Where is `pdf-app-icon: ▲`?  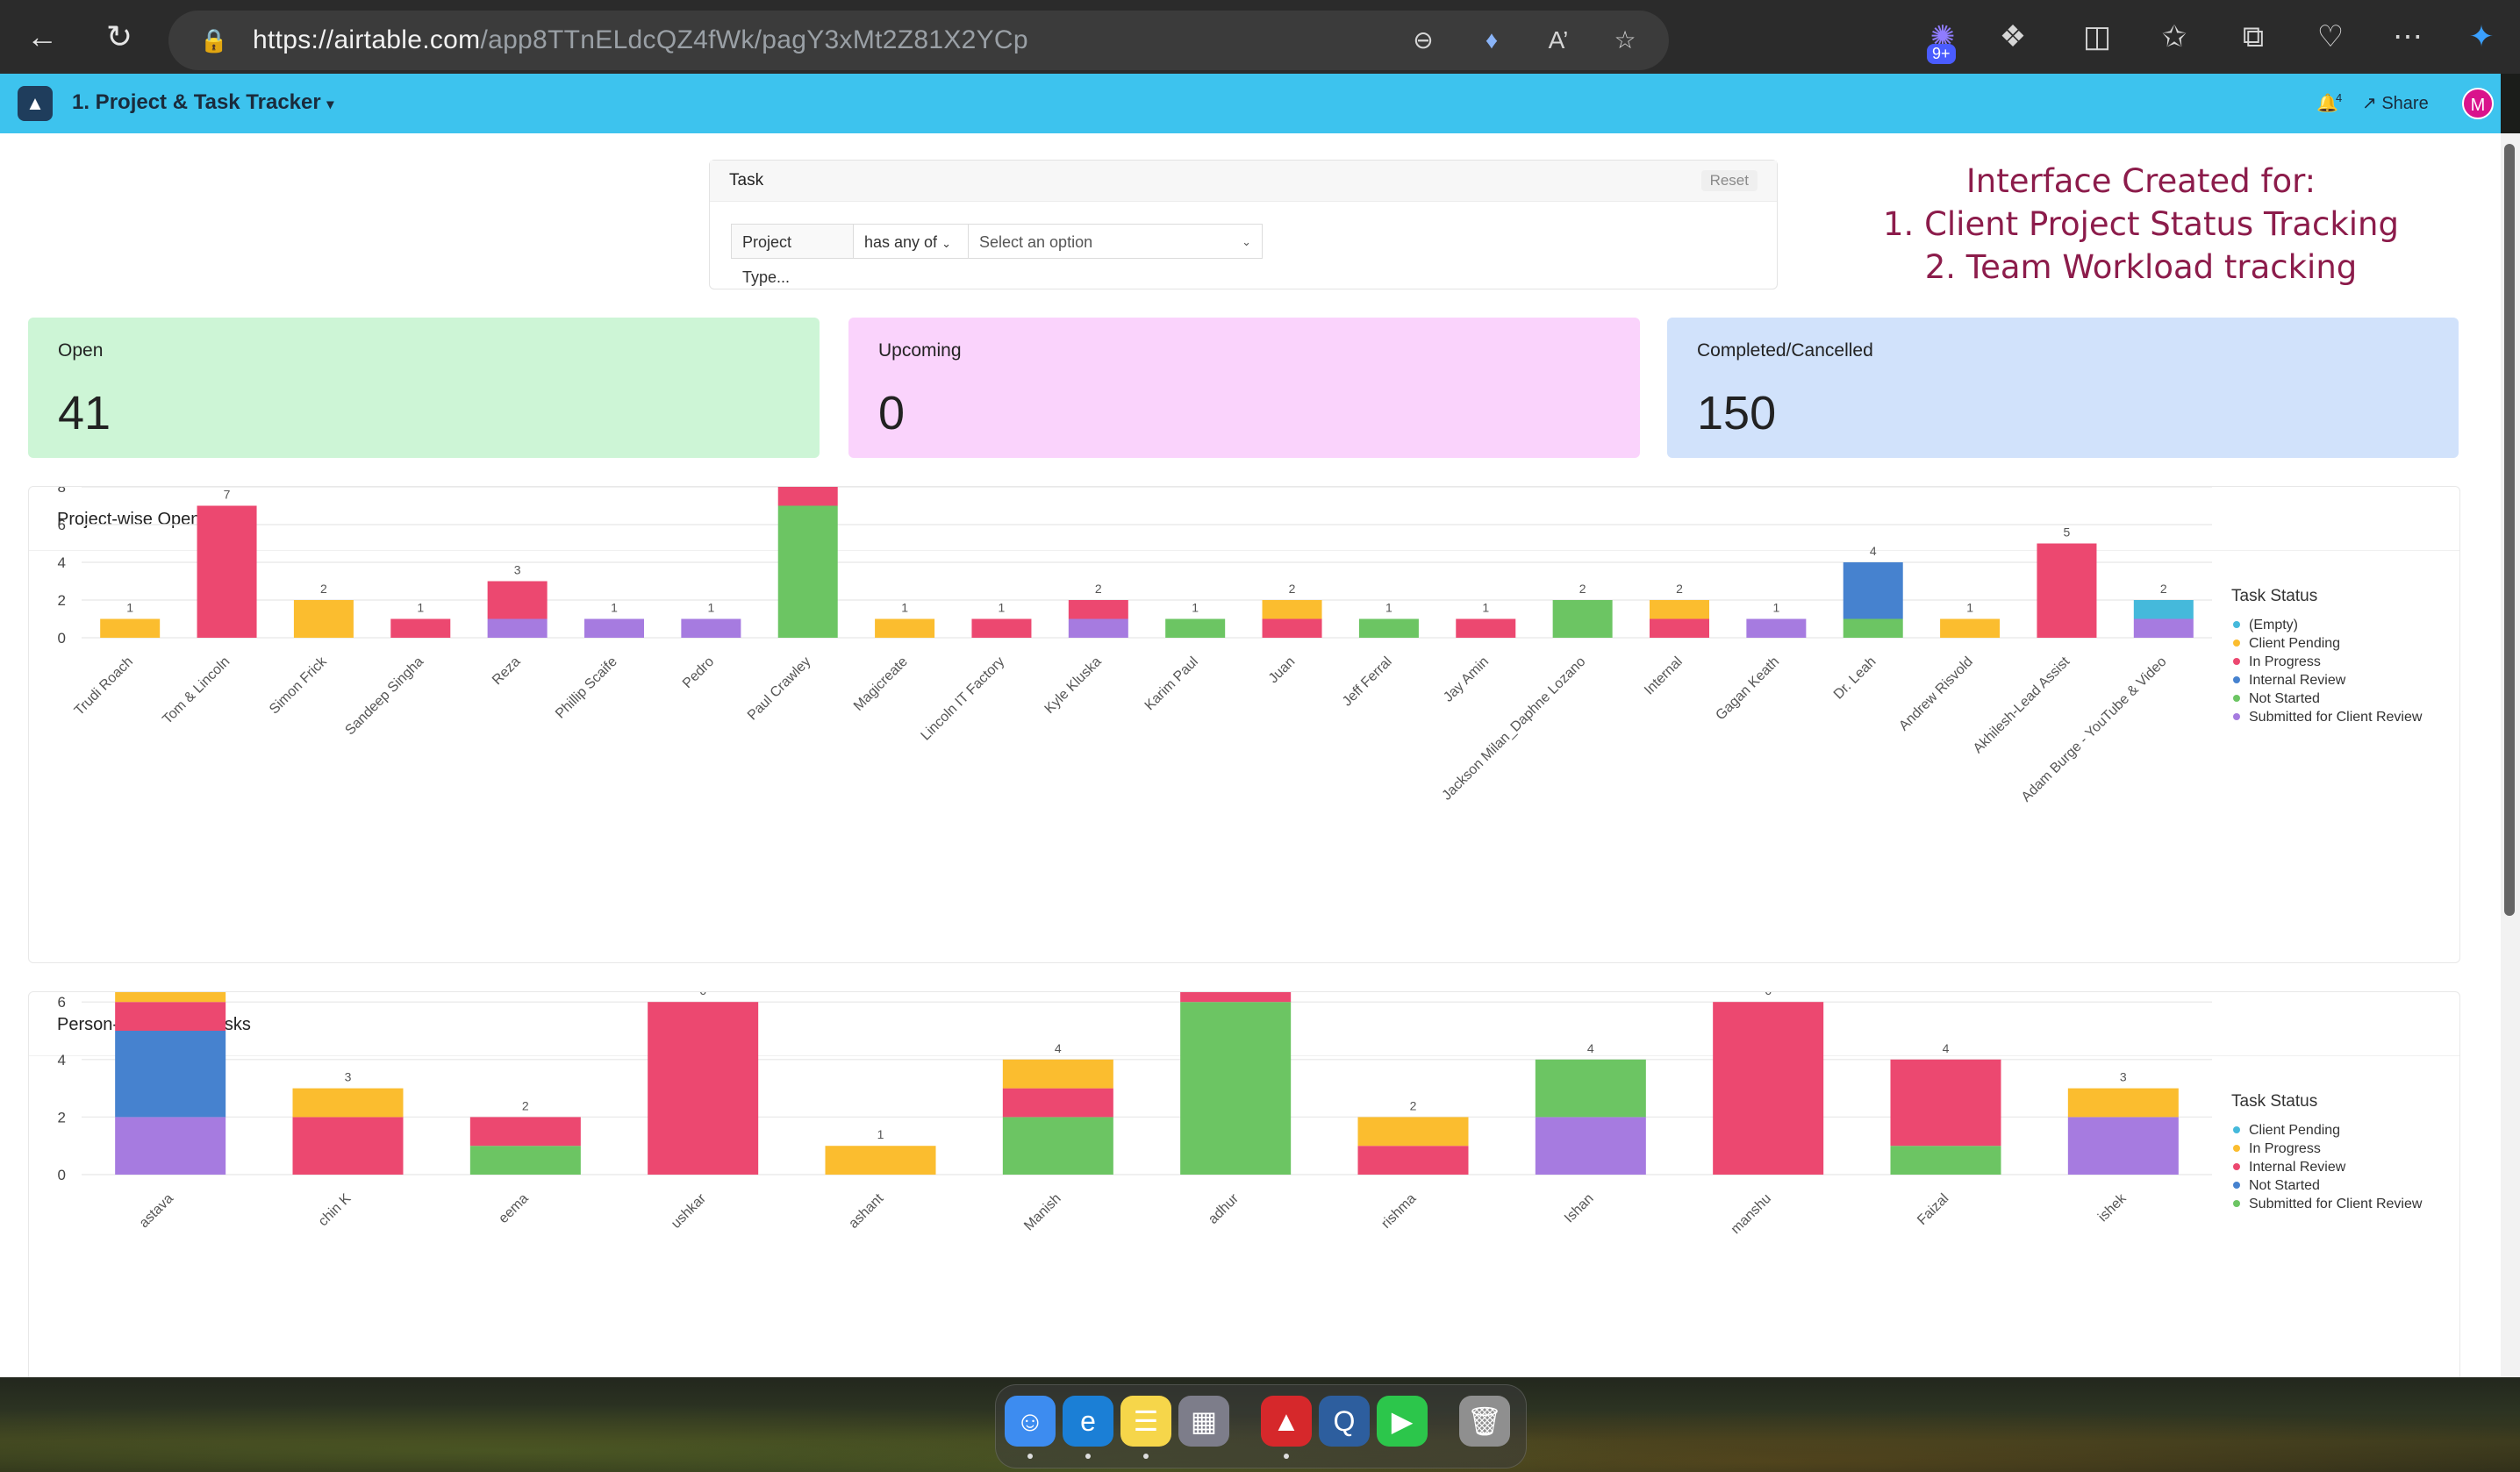
pdf-app-icon: ▲ is located at coordinates (1286, 1421).